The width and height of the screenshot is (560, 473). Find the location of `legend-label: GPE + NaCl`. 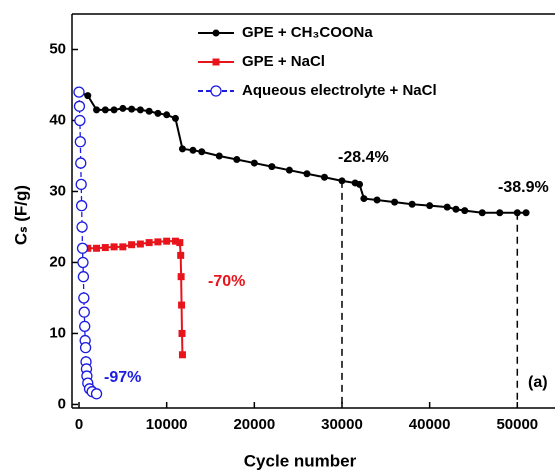

legend-label: GPE + NaCl is located at coordinates (283, 61).